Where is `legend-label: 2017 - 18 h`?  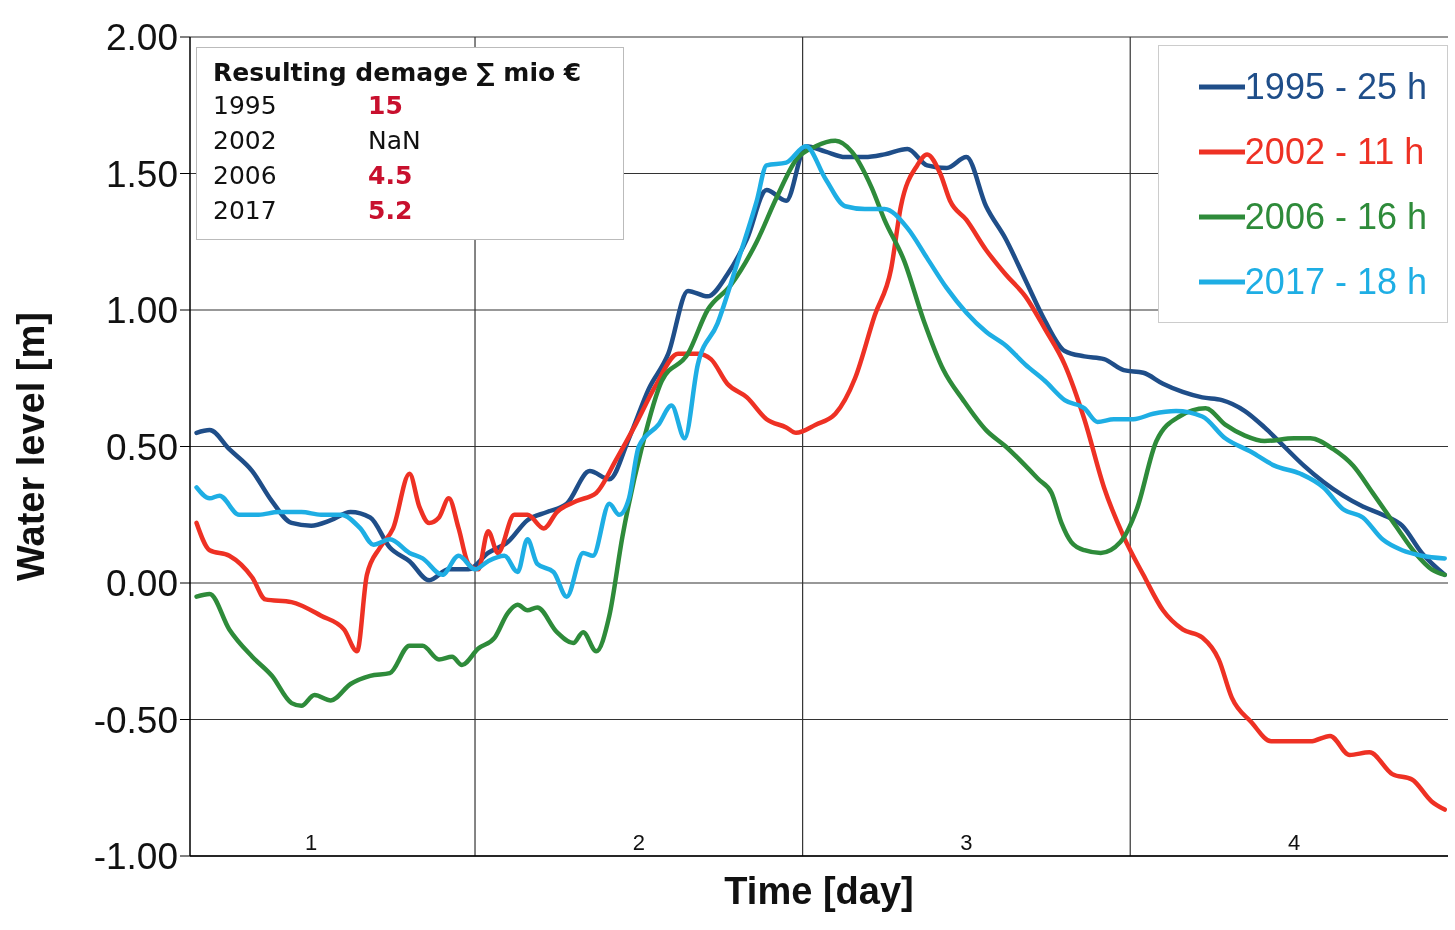
legend-label: 2017 - 18 h is located at coordinates (1335, 281).